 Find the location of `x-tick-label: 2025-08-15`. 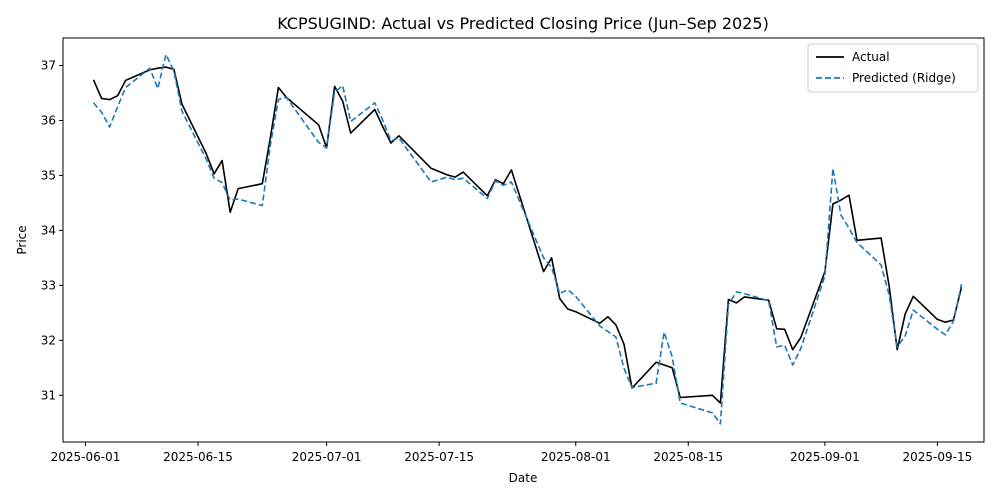

x-tick-label: 2025-08-15 is located at coordinates (688, 457).